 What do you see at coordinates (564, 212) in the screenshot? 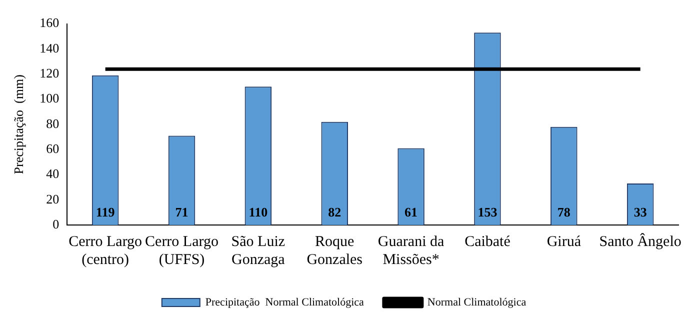
I see `data-label: 78` at bounding box center [564, 212].